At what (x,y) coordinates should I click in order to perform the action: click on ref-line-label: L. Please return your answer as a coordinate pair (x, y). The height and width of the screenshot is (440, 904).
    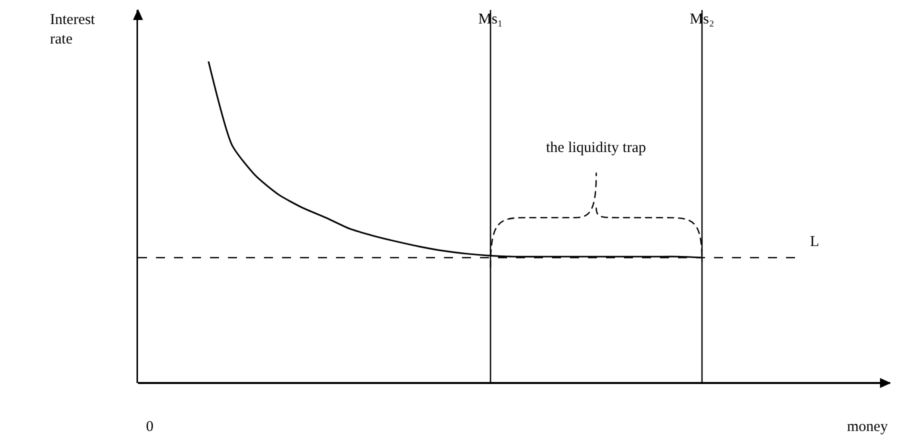
    Looking at the image, I should click on (815, 242).